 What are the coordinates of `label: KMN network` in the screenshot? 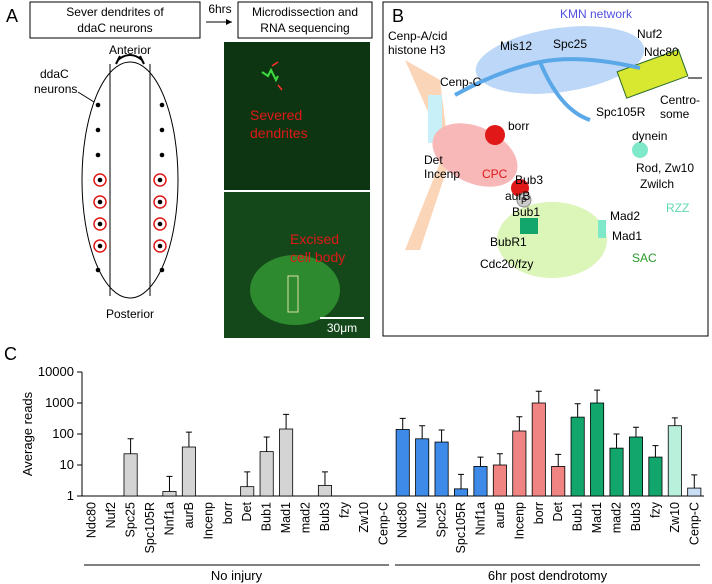 It's located at (596, 14).